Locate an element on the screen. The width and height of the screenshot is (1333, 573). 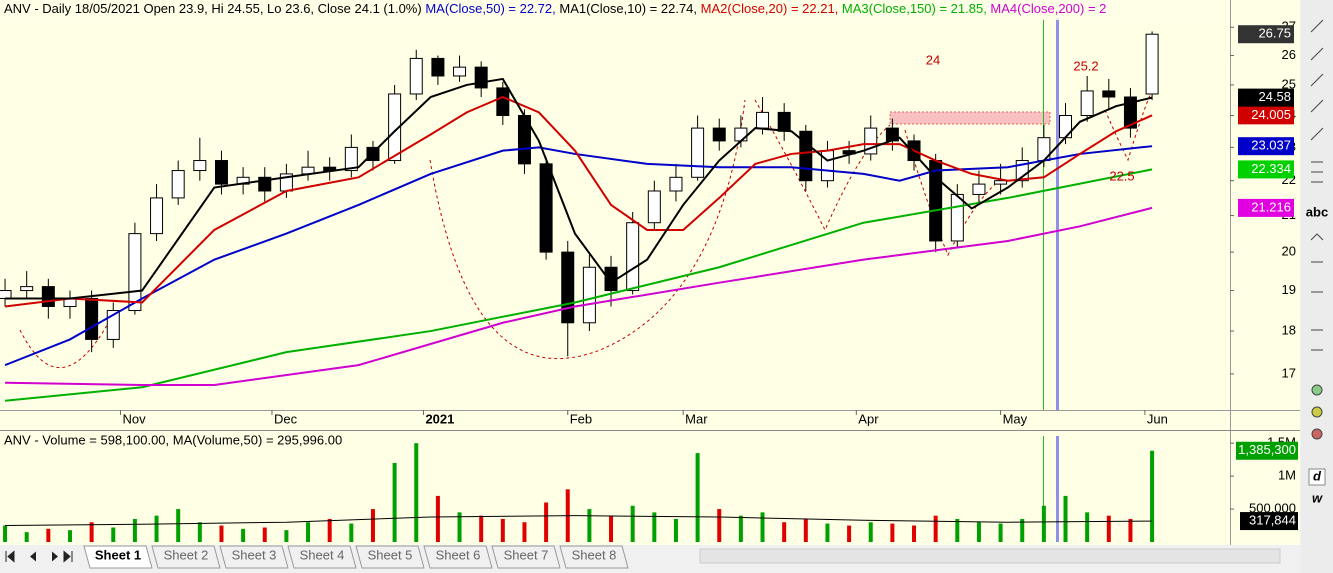
ma-value-label: 22.334 is located at coordinates (1271, 168).